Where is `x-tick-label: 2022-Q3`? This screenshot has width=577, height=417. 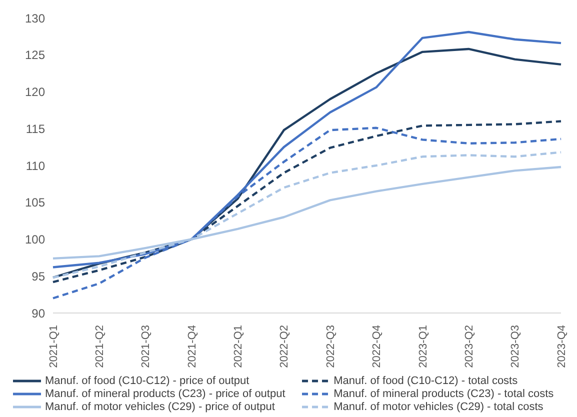
x-tick-label: 2022-Q3 is located at coordinates (330, 346).